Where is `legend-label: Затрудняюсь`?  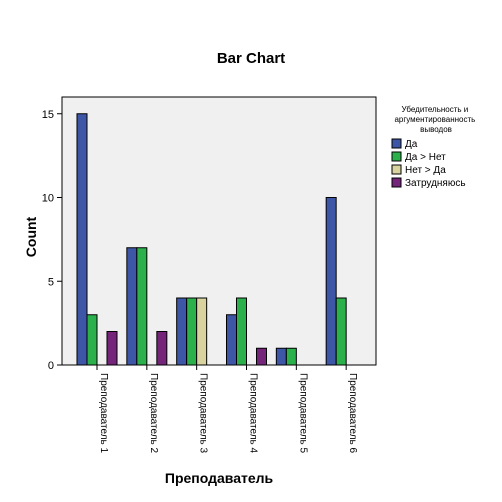 legend-label: Затрудняюсь is located at coordinates (435, 183).